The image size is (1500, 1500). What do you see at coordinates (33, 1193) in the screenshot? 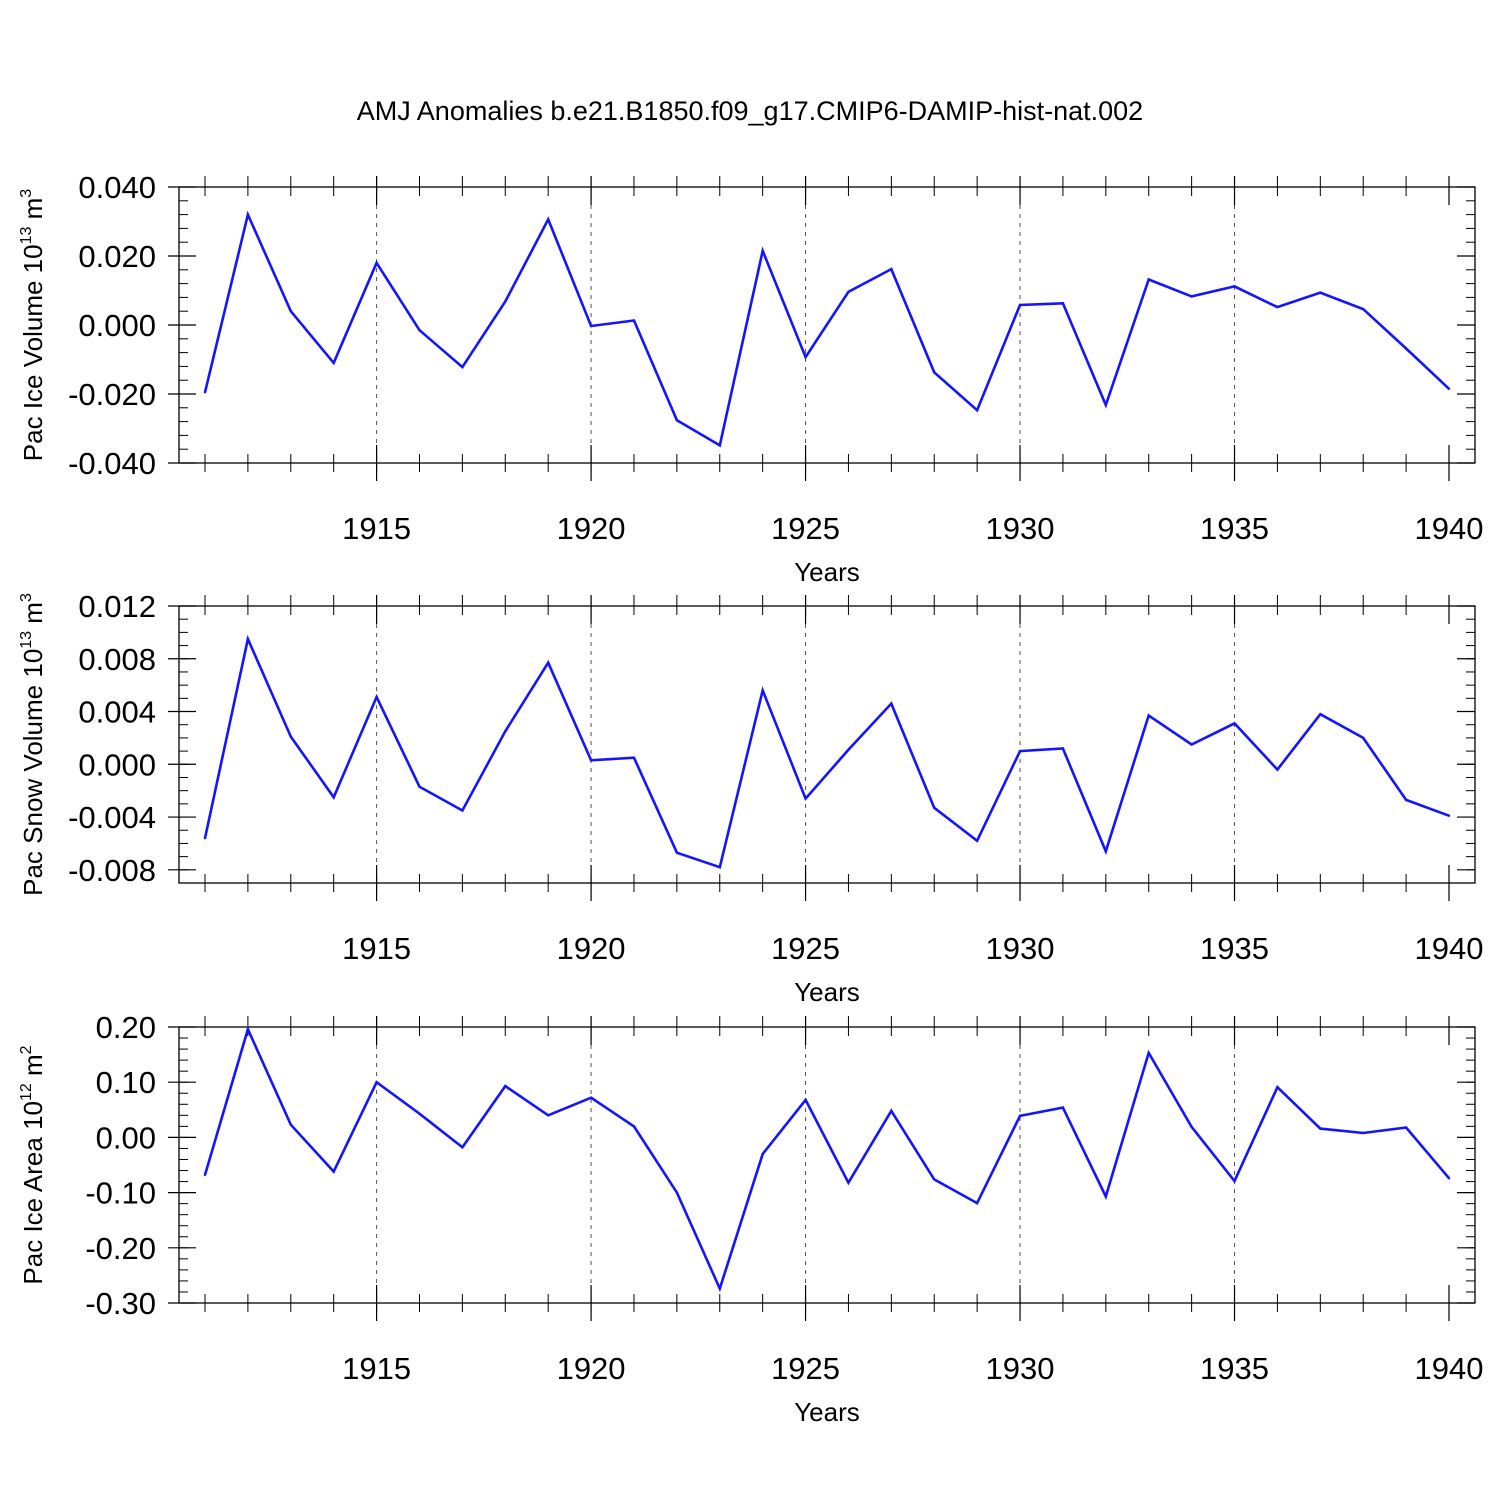
I see `y-label-text: Pac Ice Area 10` at bounding box center [33, 1193].